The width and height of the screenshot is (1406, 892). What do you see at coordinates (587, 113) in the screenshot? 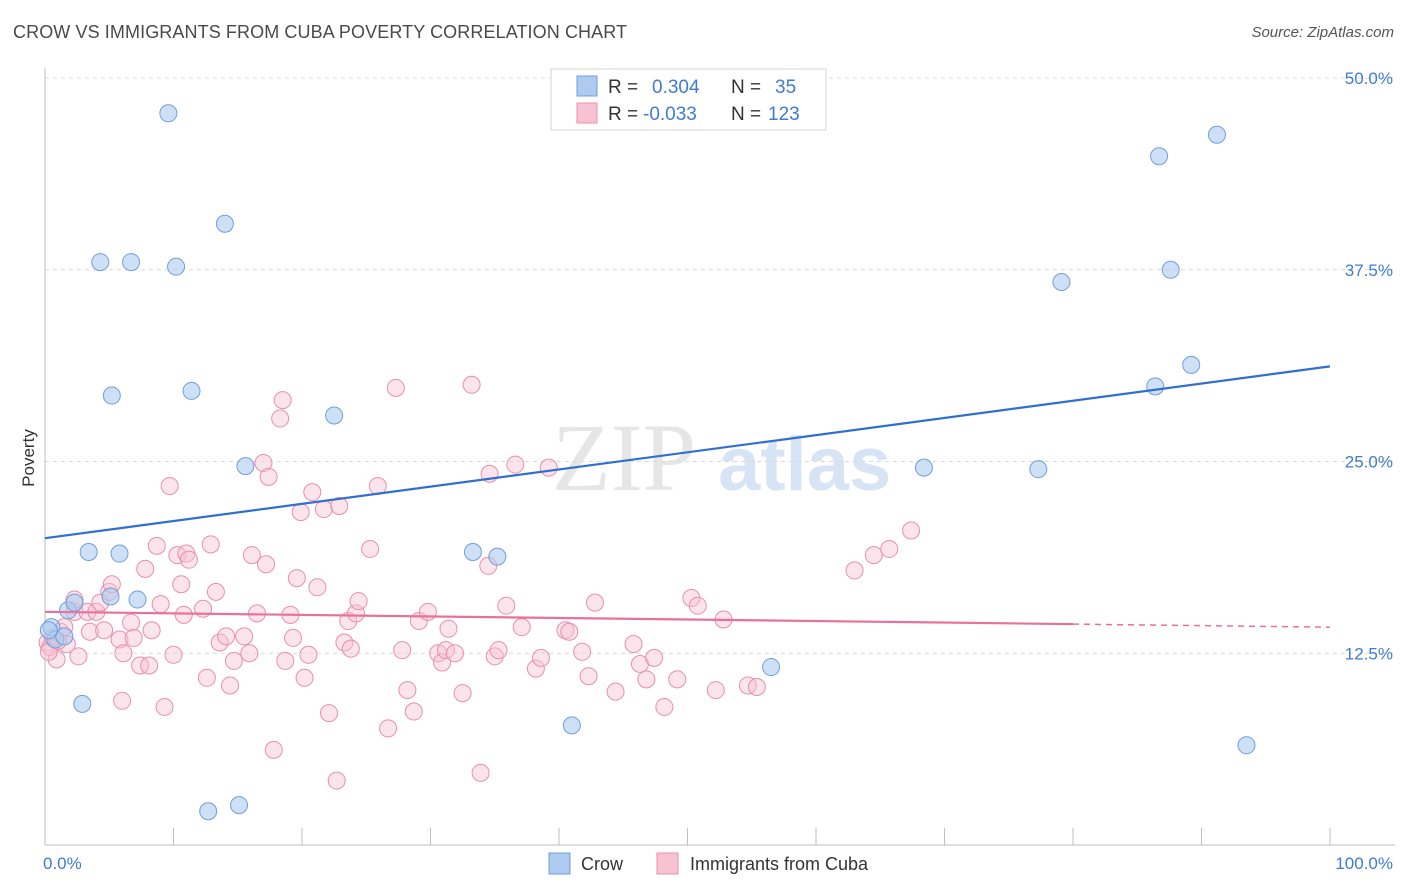
I see `legend-swatch-cuba` at bounding box center [587, 113].